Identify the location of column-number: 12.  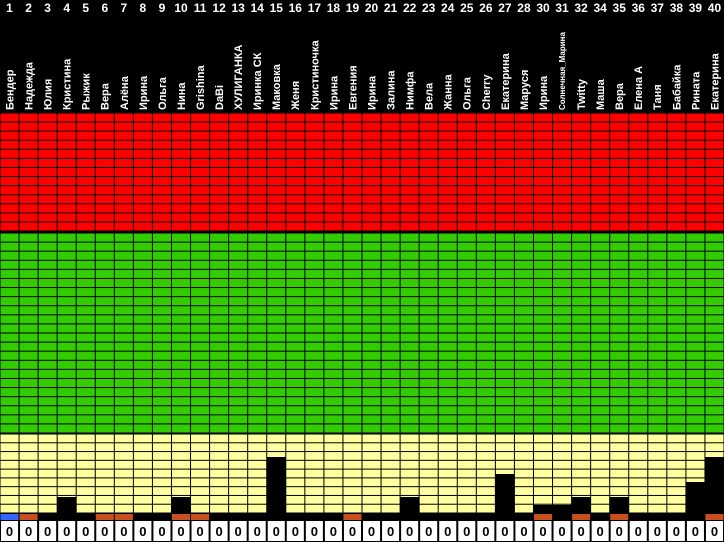
(219, 8).